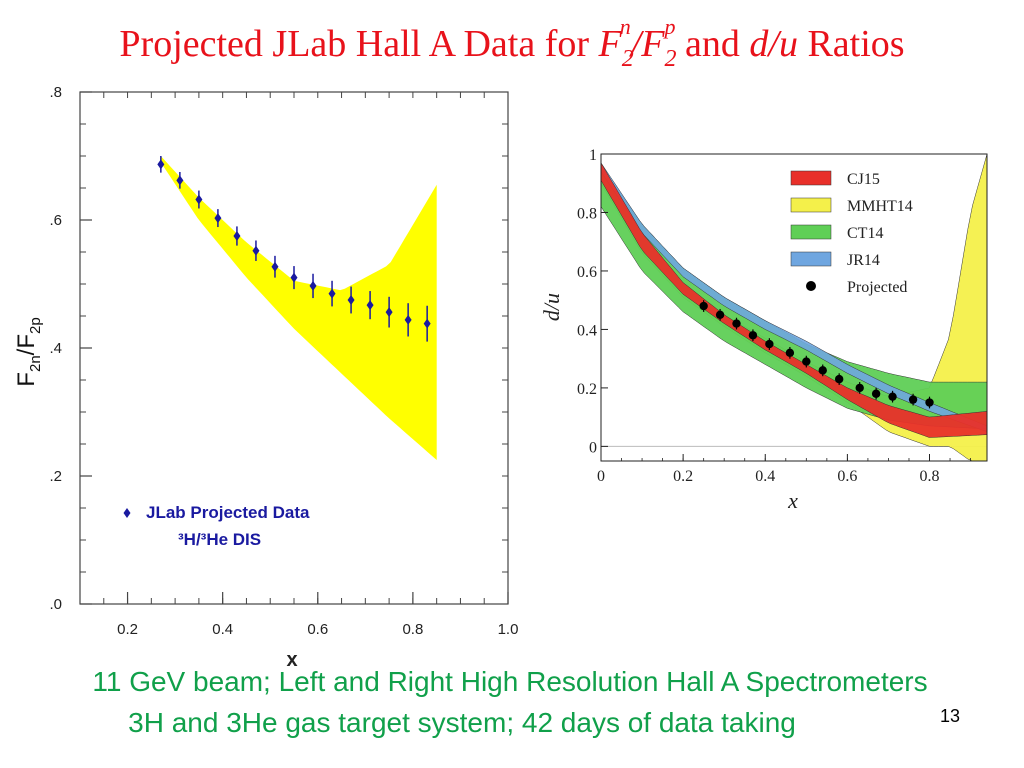 This screenshot has height=768, width=1024. What do you see at coordinates (865, 233) in the screenshot?
I see `legend-label-ct14: CT14` at bounding box center [865, 233].